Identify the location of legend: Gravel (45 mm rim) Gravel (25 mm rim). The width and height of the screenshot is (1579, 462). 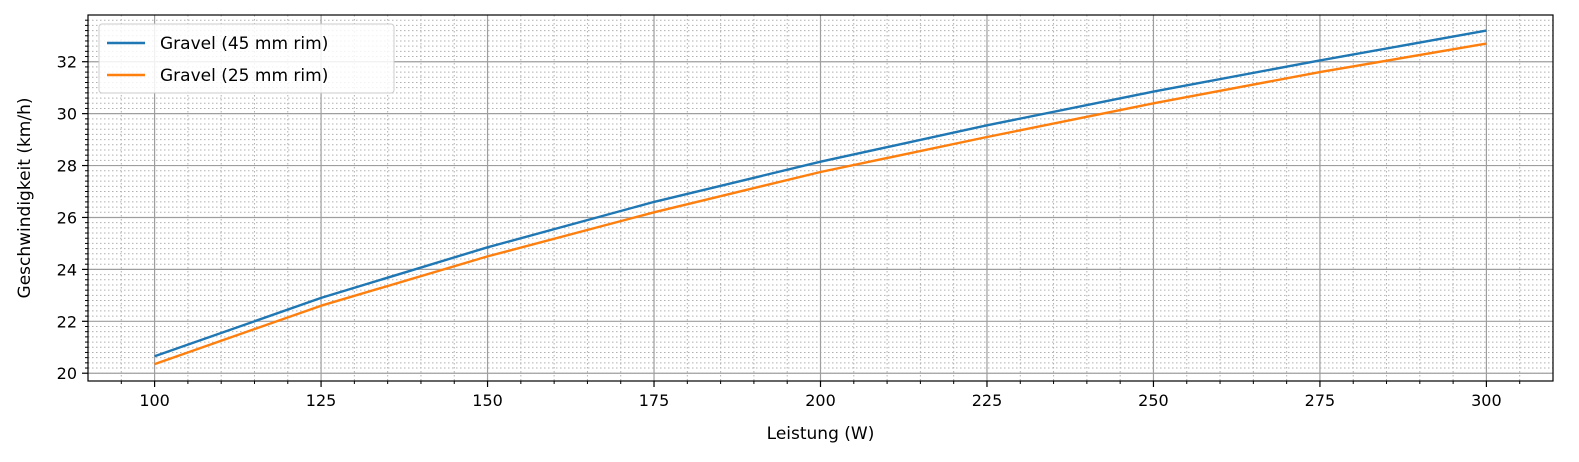
(246, 58).